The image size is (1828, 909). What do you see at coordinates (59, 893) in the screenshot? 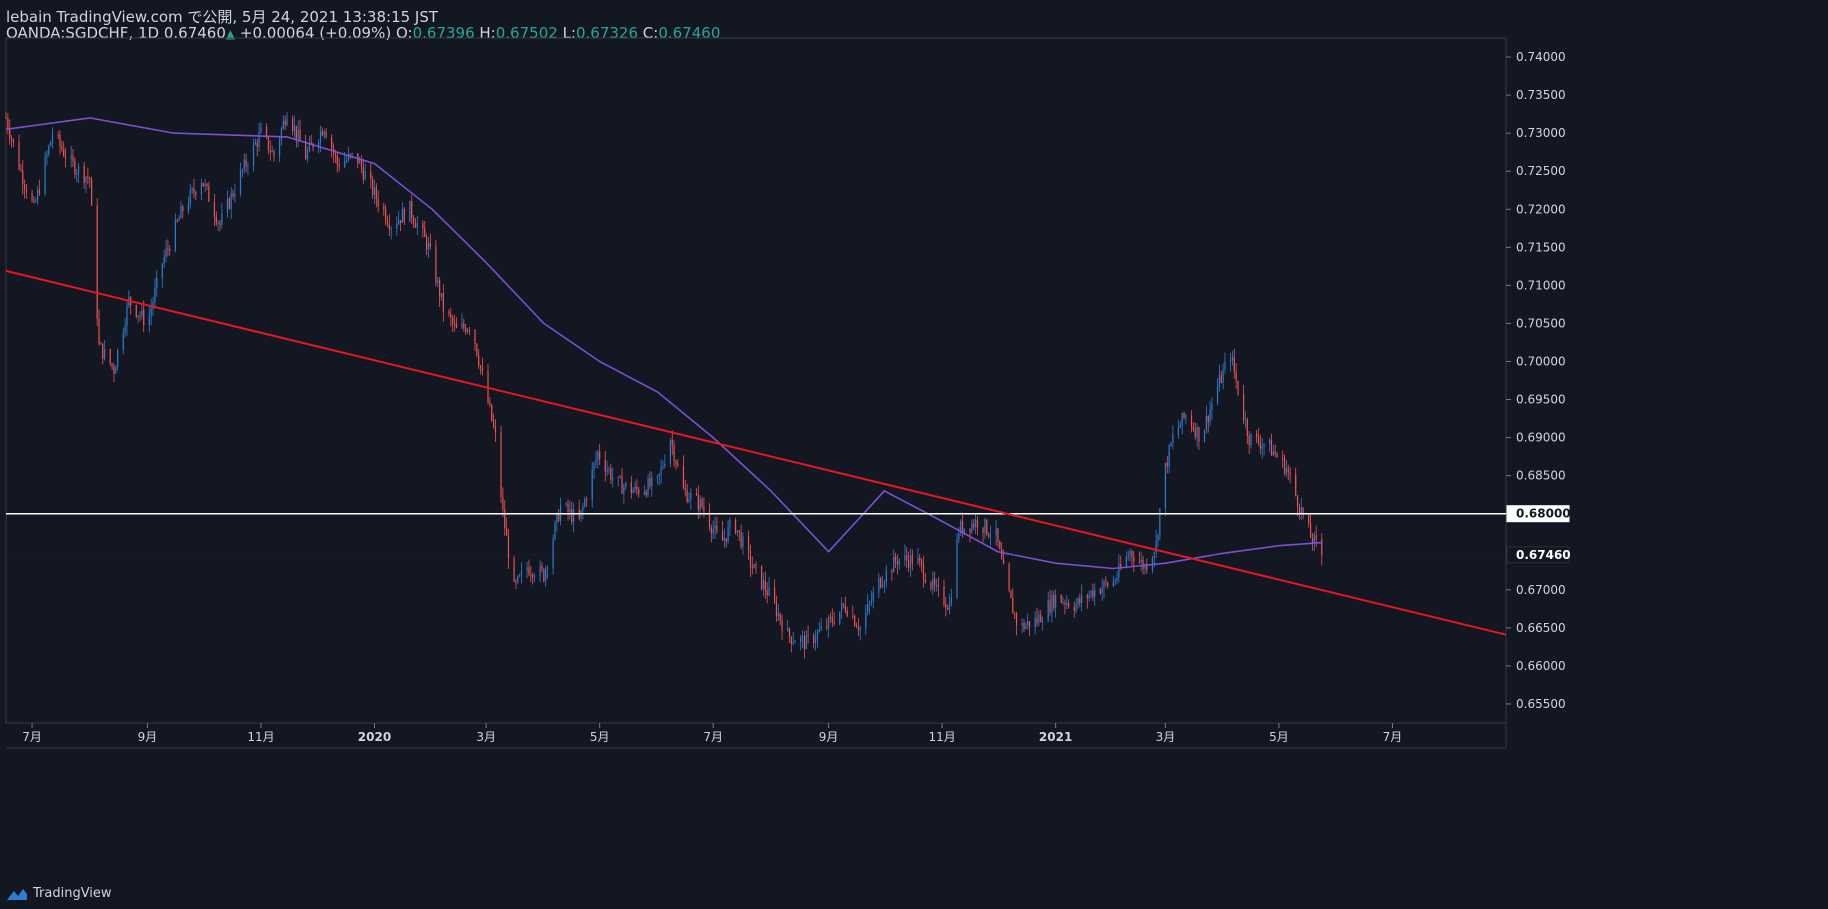
I see `tradingview-brand: TradingView` at bounding box center [59, 893].